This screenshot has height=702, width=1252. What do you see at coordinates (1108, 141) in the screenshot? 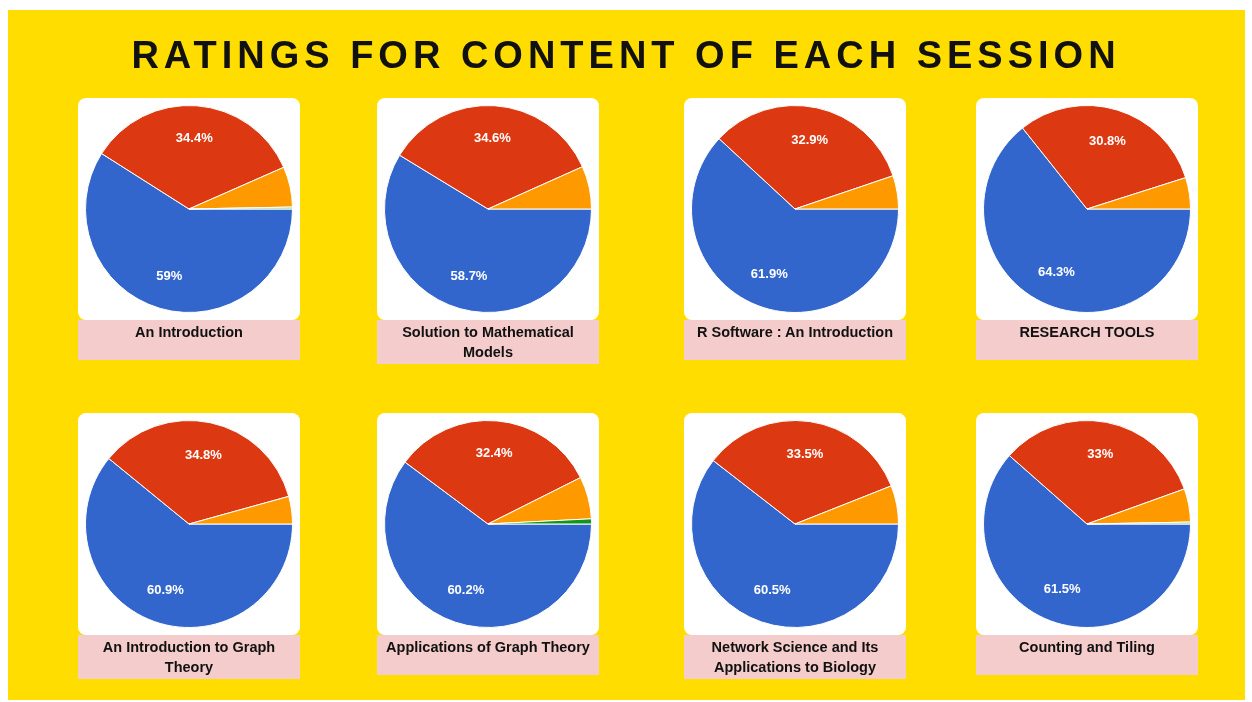
I see `data-label: 30.8%` at bounding box center [1108, 141].